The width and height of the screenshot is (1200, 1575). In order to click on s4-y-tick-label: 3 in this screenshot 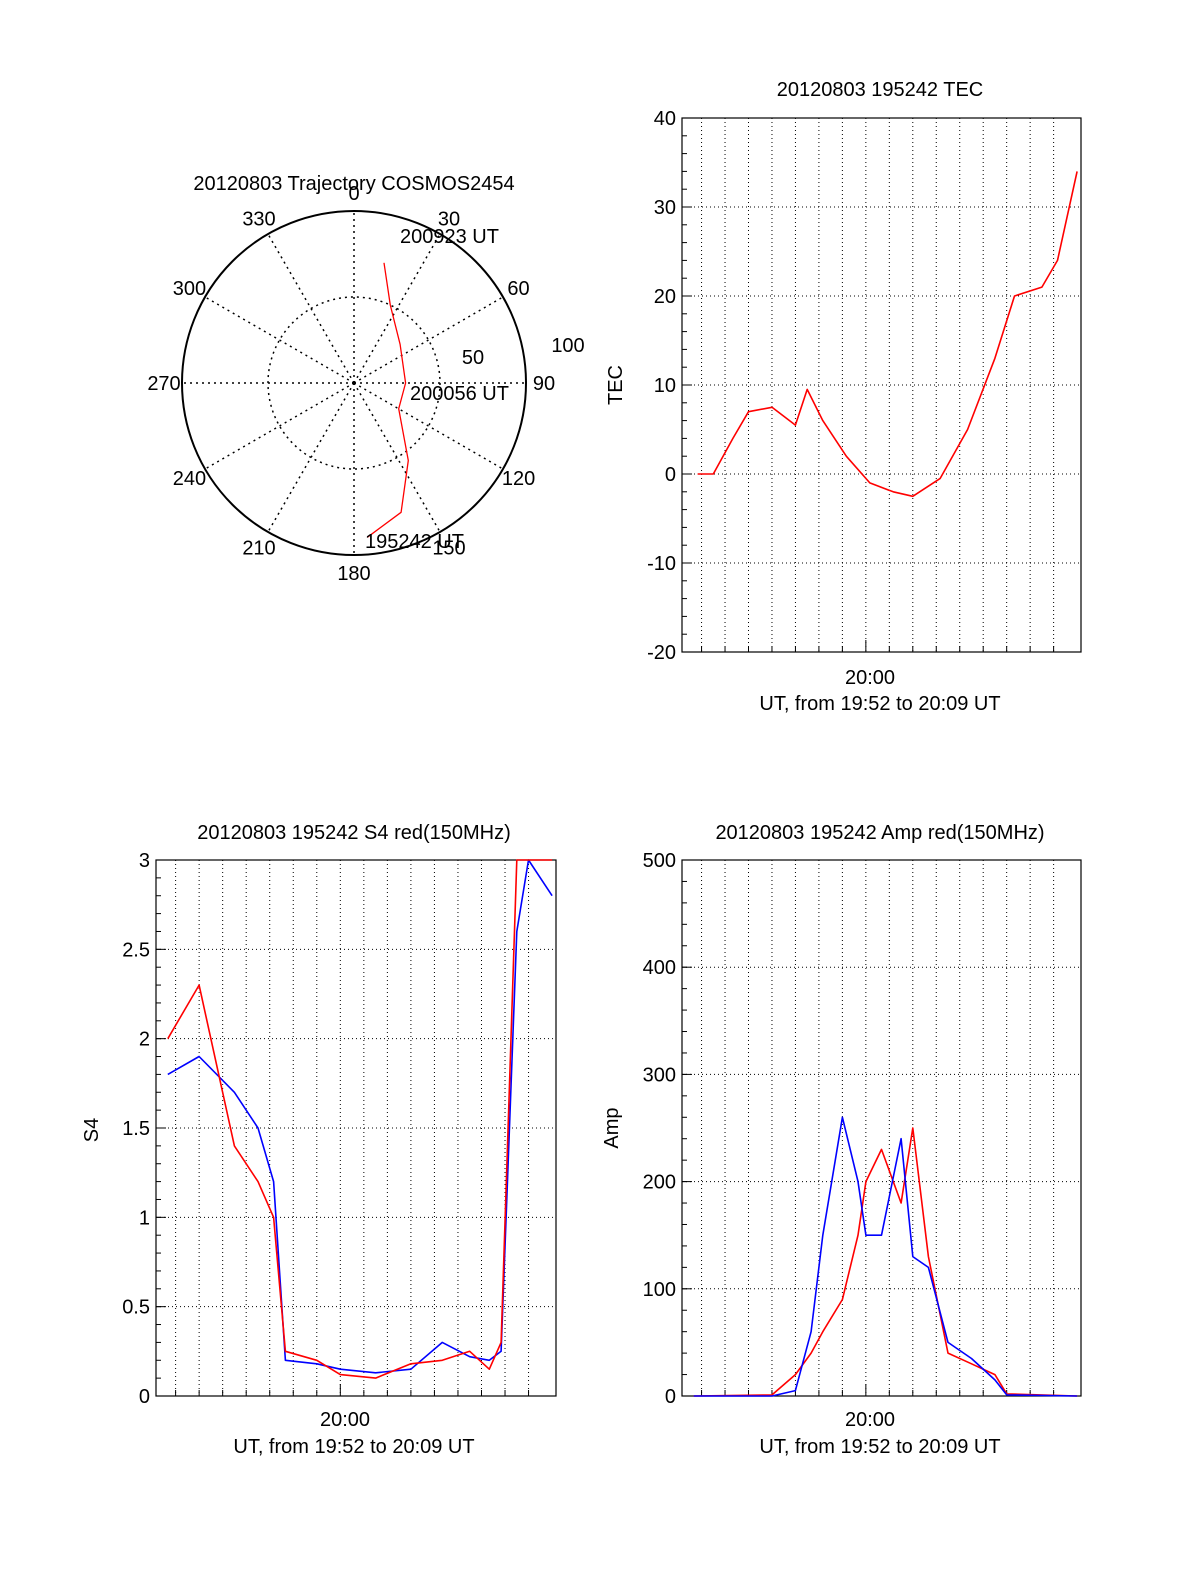, I will do `click(144, 861)`.